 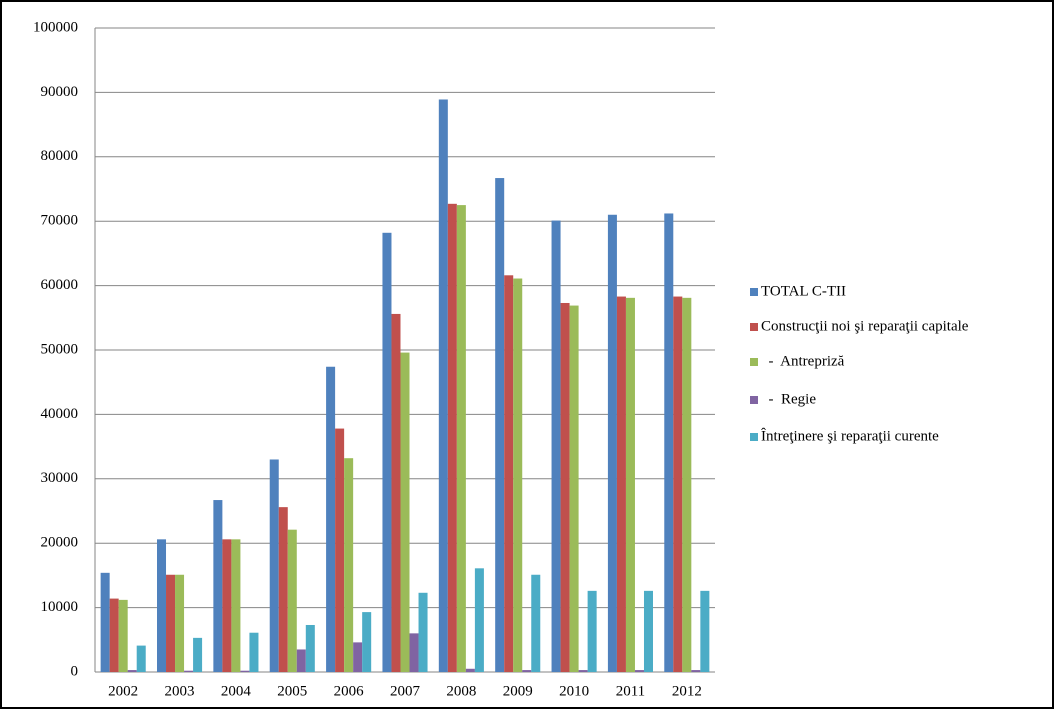 What do you see at coordinates (461, 691) in the screenshot?
I see `x-tick-label: 2008` at bounding box center [461, 691].